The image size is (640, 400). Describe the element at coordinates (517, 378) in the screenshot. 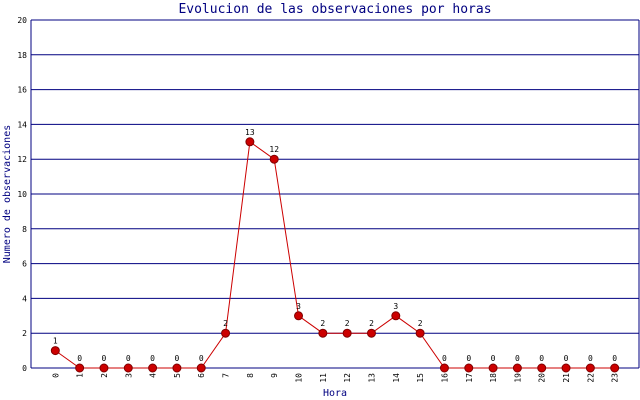

I see `x-tick-label: 19` at that location.